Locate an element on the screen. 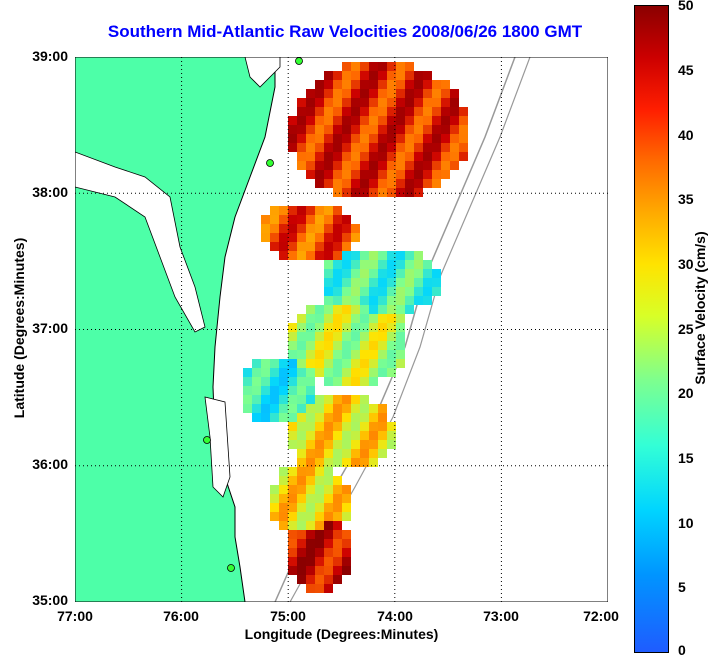 The height and width of the screenshot is (659, 724). x-tick-label: 73:00 is located at coordinates (501, 616).